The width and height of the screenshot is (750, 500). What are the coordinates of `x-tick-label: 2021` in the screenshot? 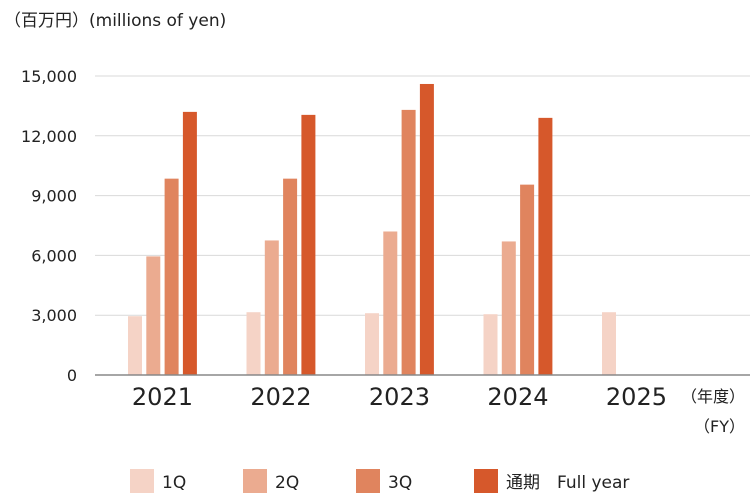 It's located at (162, 397).